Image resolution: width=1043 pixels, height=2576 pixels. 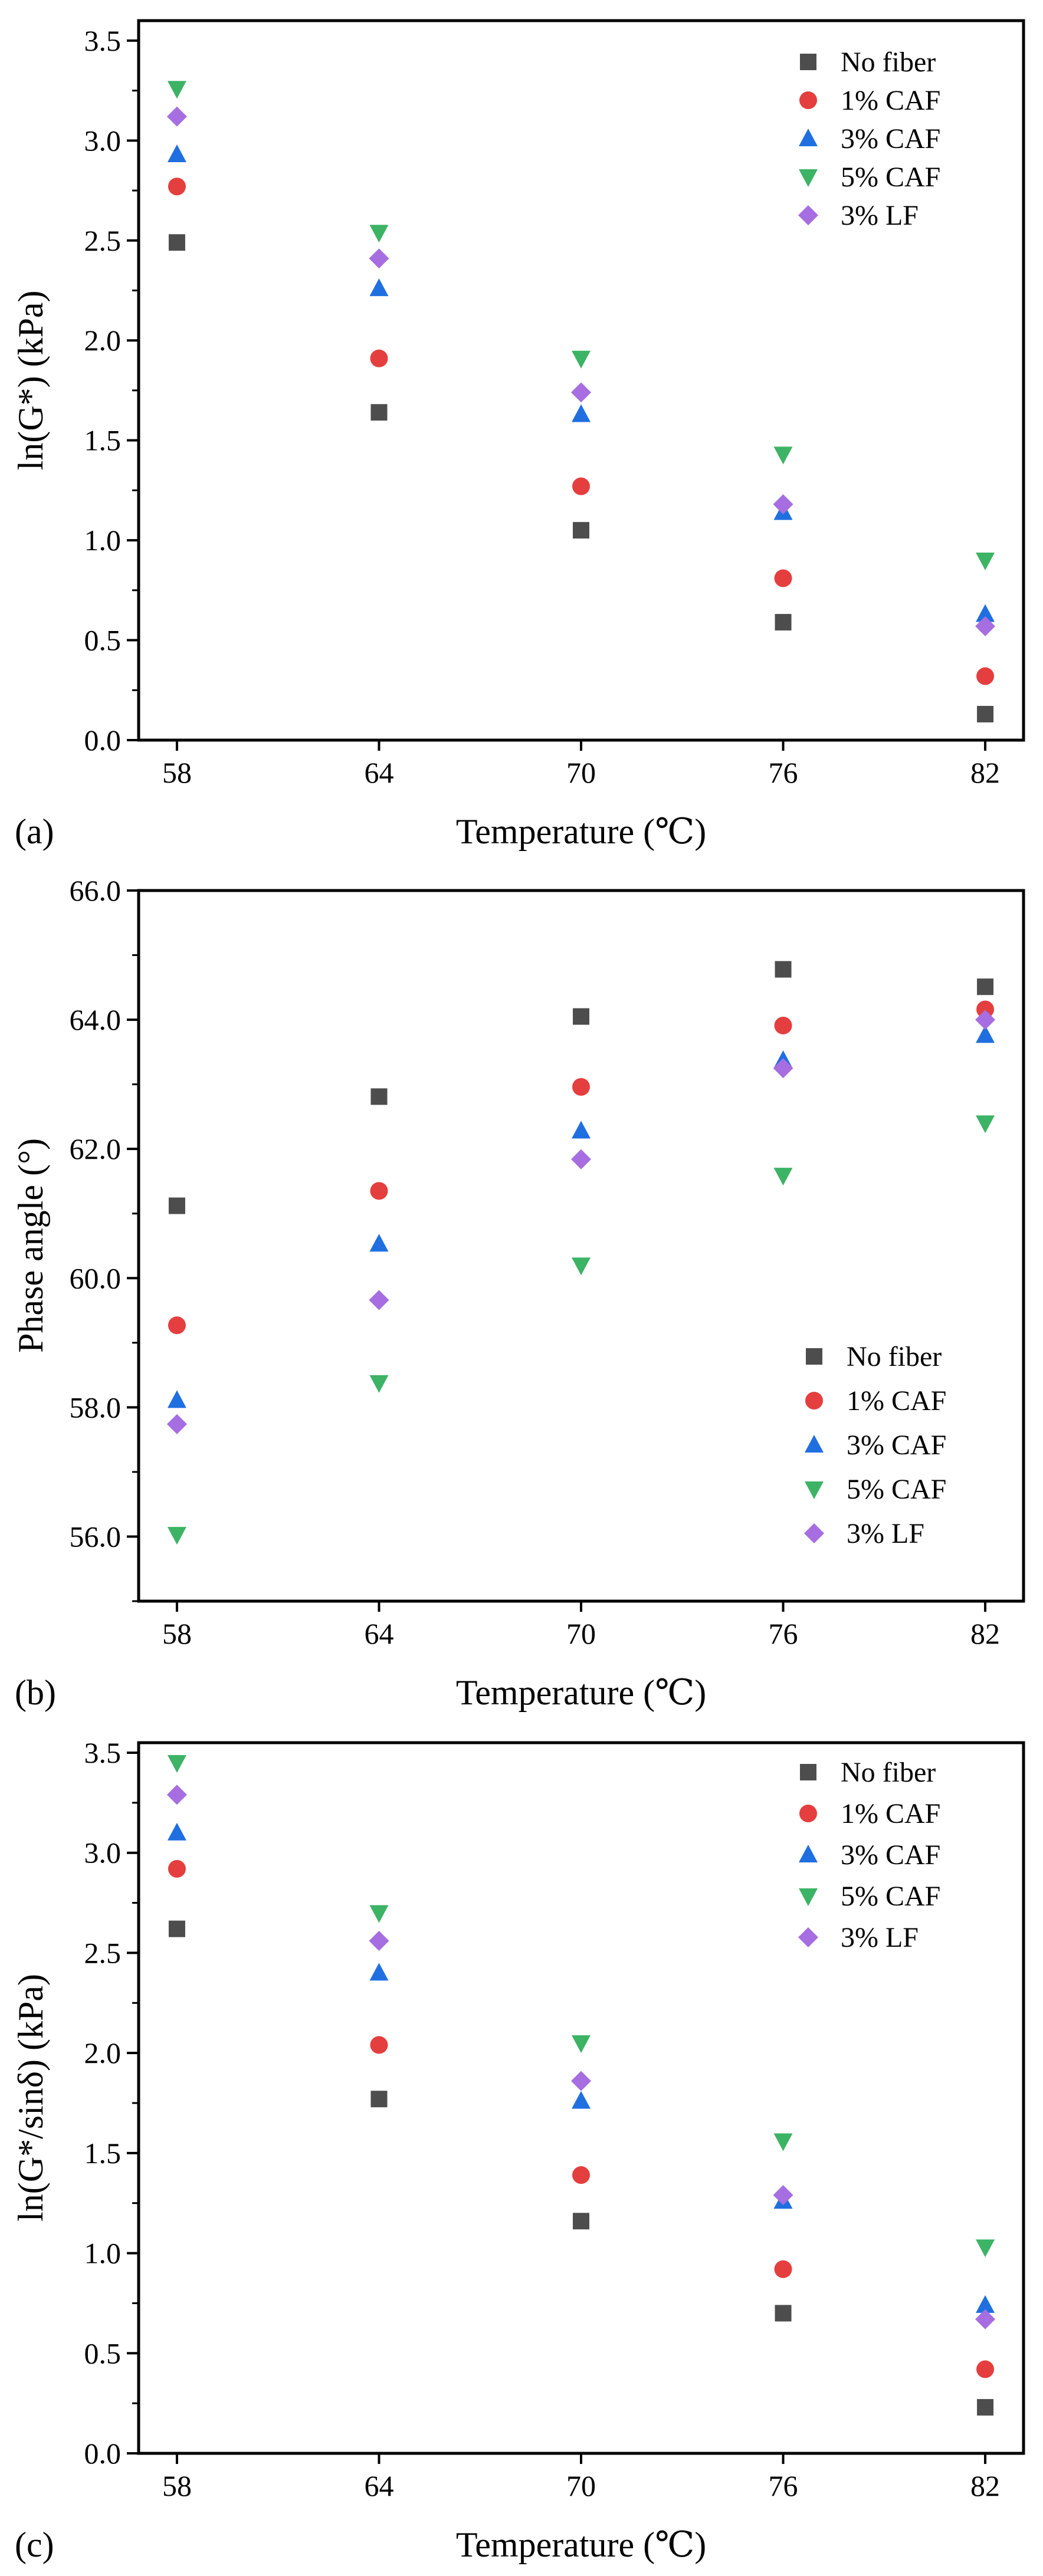 I want to click on legend-item: No fiber, so click(x=868, y=62).